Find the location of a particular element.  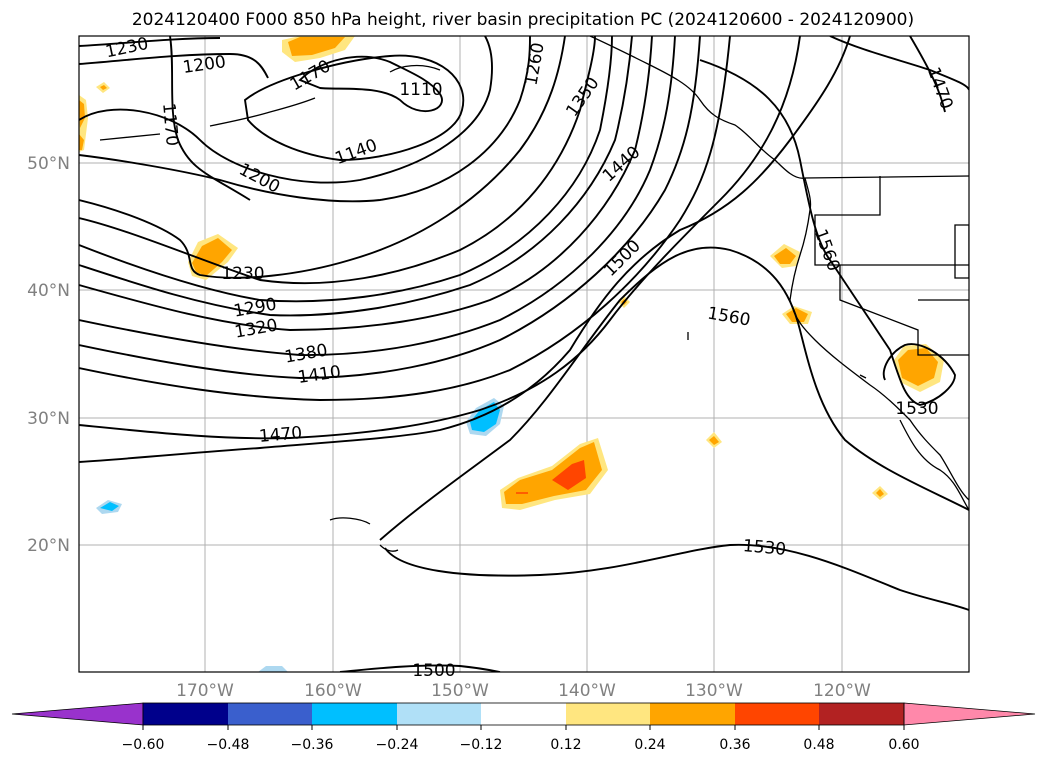

lon-label: 130°W is located at coordinates (714, 691).